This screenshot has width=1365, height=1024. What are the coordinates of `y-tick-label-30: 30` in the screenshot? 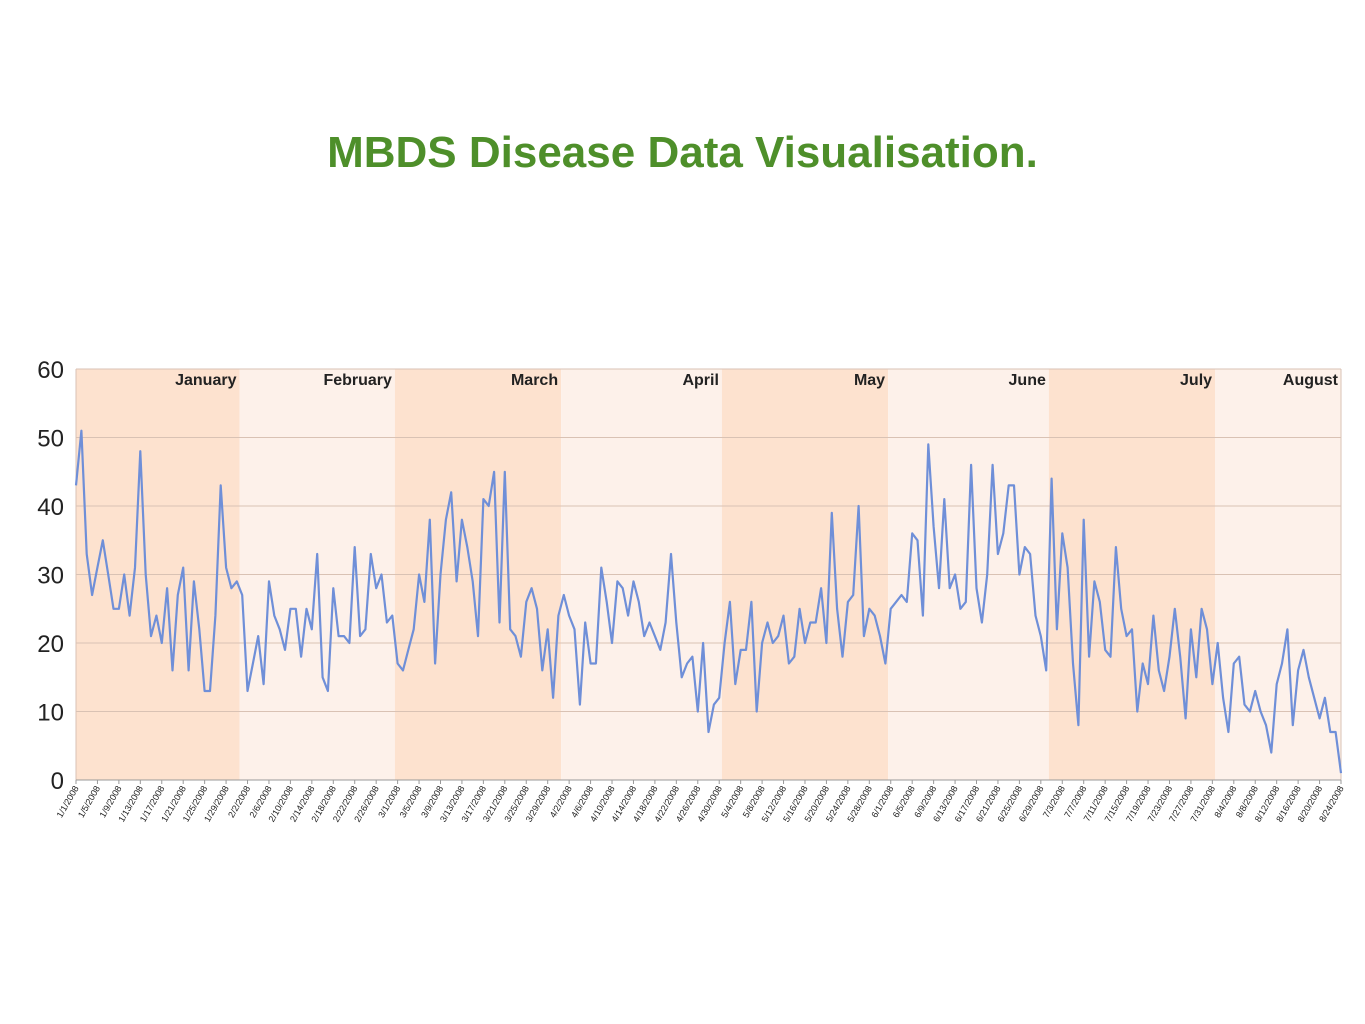 It's located at (50, 576).